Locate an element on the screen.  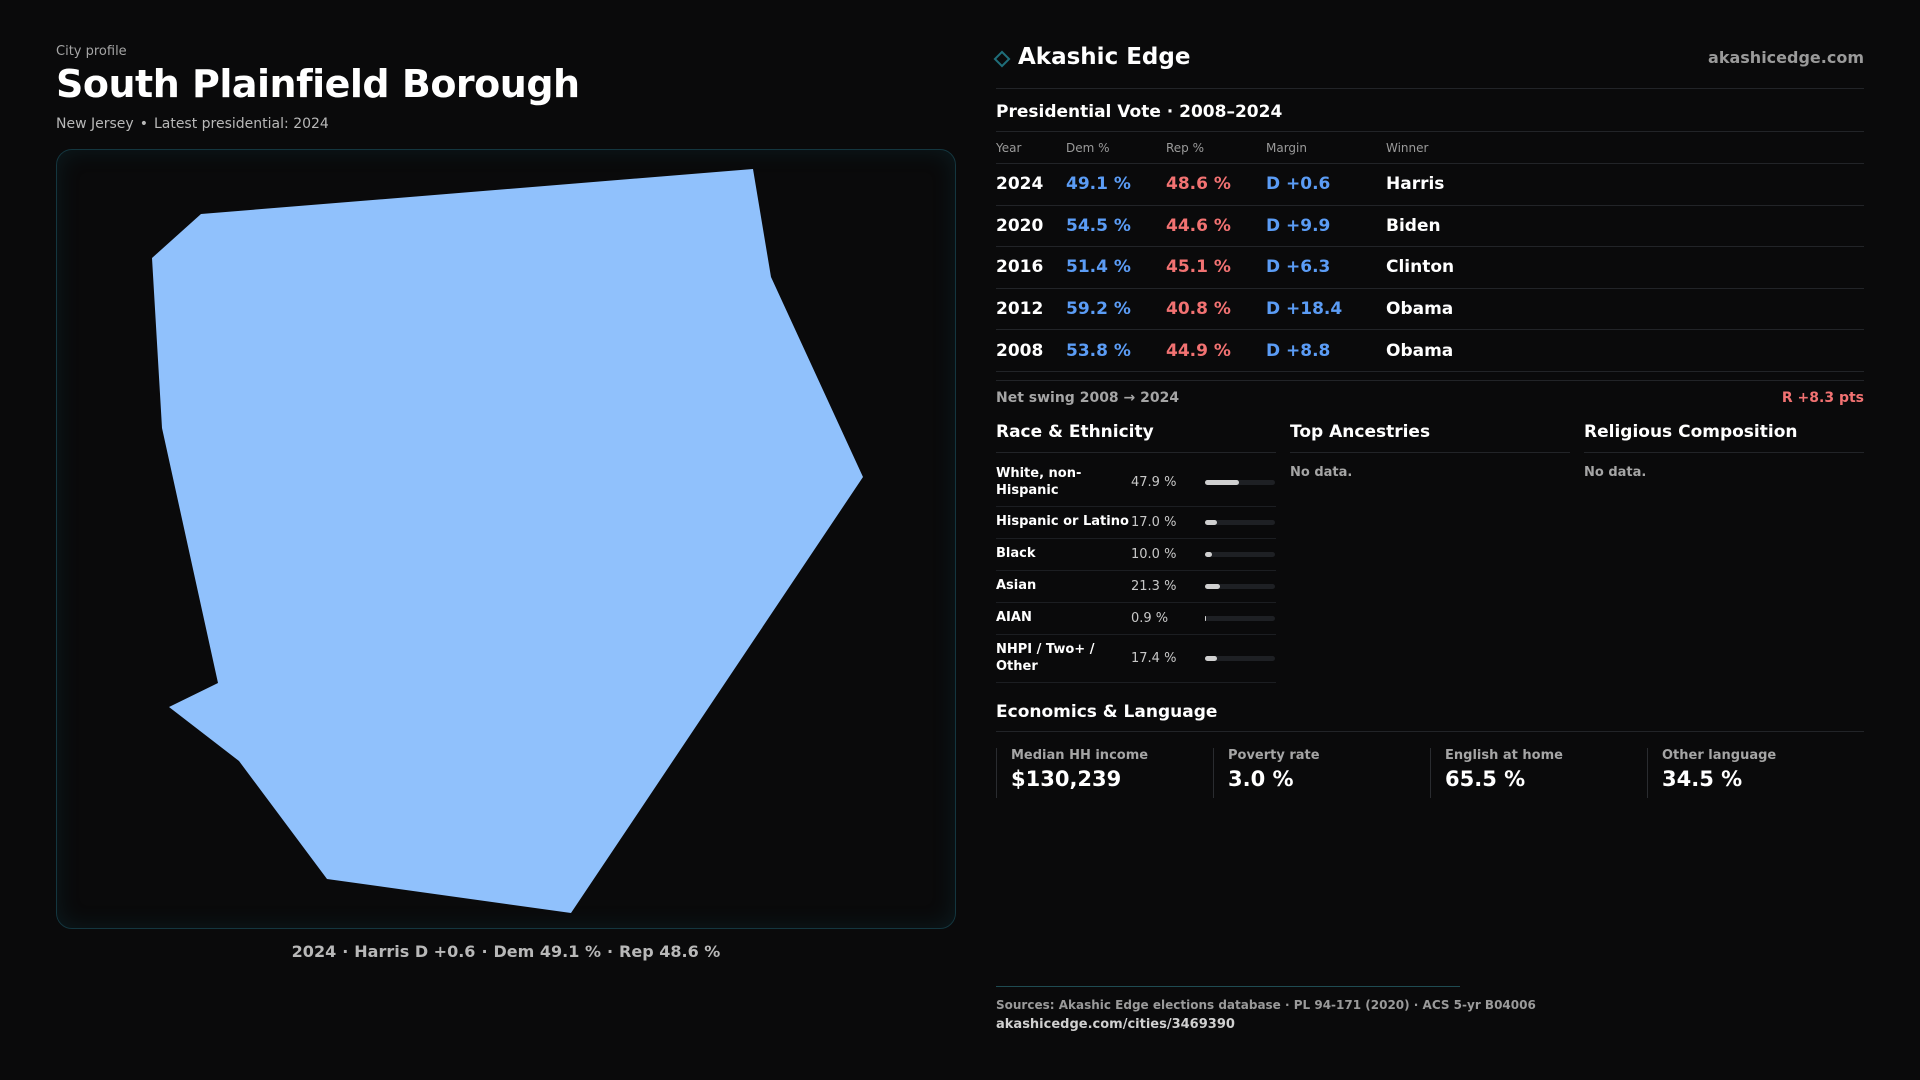
cell-year: 2008 is located at coordinates (1020, 350).